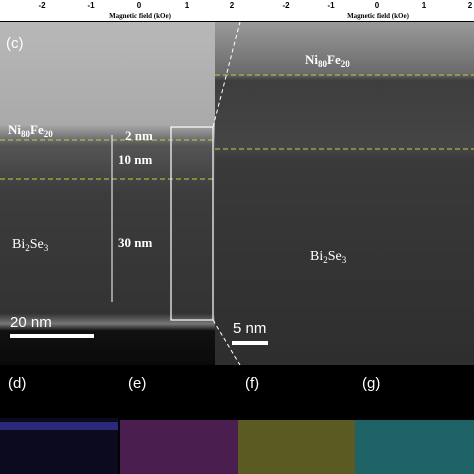 The height and width of the screenshot is (474, 474). What do you see at coordinates (371, 383) in the screenshot?
I see `panel-label: (g)` at bounding box center [371, 383].